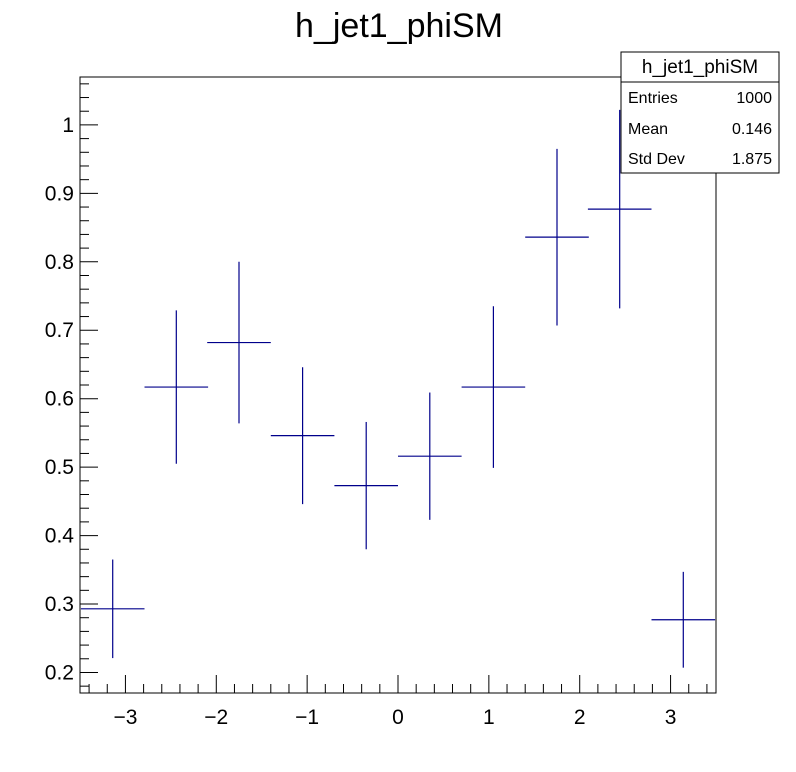  Describe the element at coordinates (307, 717) in the screenshot. I see `x-tick-label: −1` at that location.